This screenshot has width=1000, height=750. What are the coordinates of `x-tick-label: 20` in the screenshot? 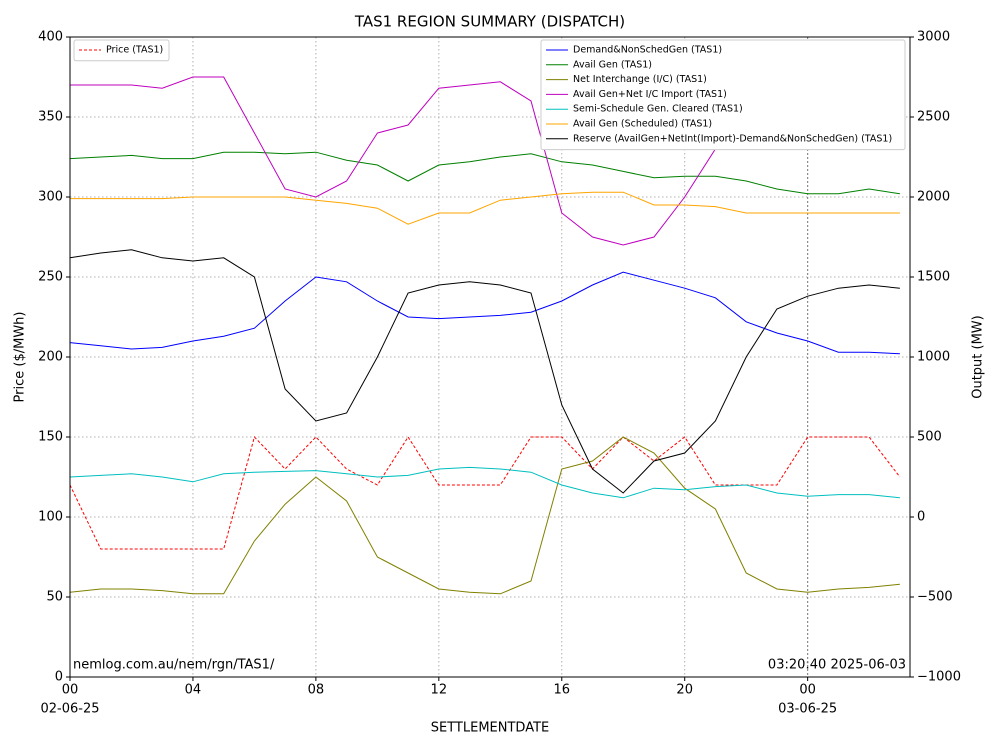 It's located at (684, 690).